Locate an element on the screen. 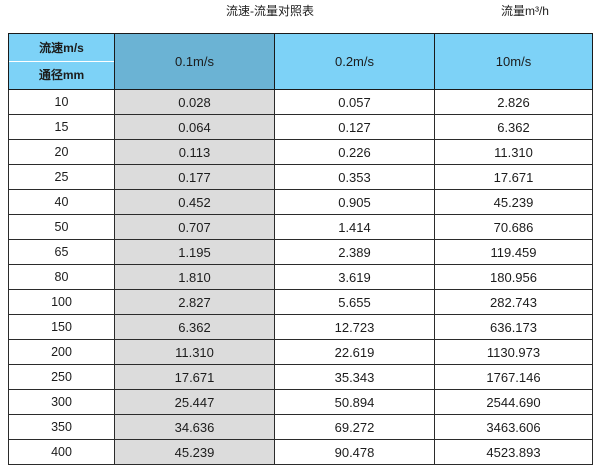  corner-header-velocity-label: 流速m/s is located at coordinates (61, 48).